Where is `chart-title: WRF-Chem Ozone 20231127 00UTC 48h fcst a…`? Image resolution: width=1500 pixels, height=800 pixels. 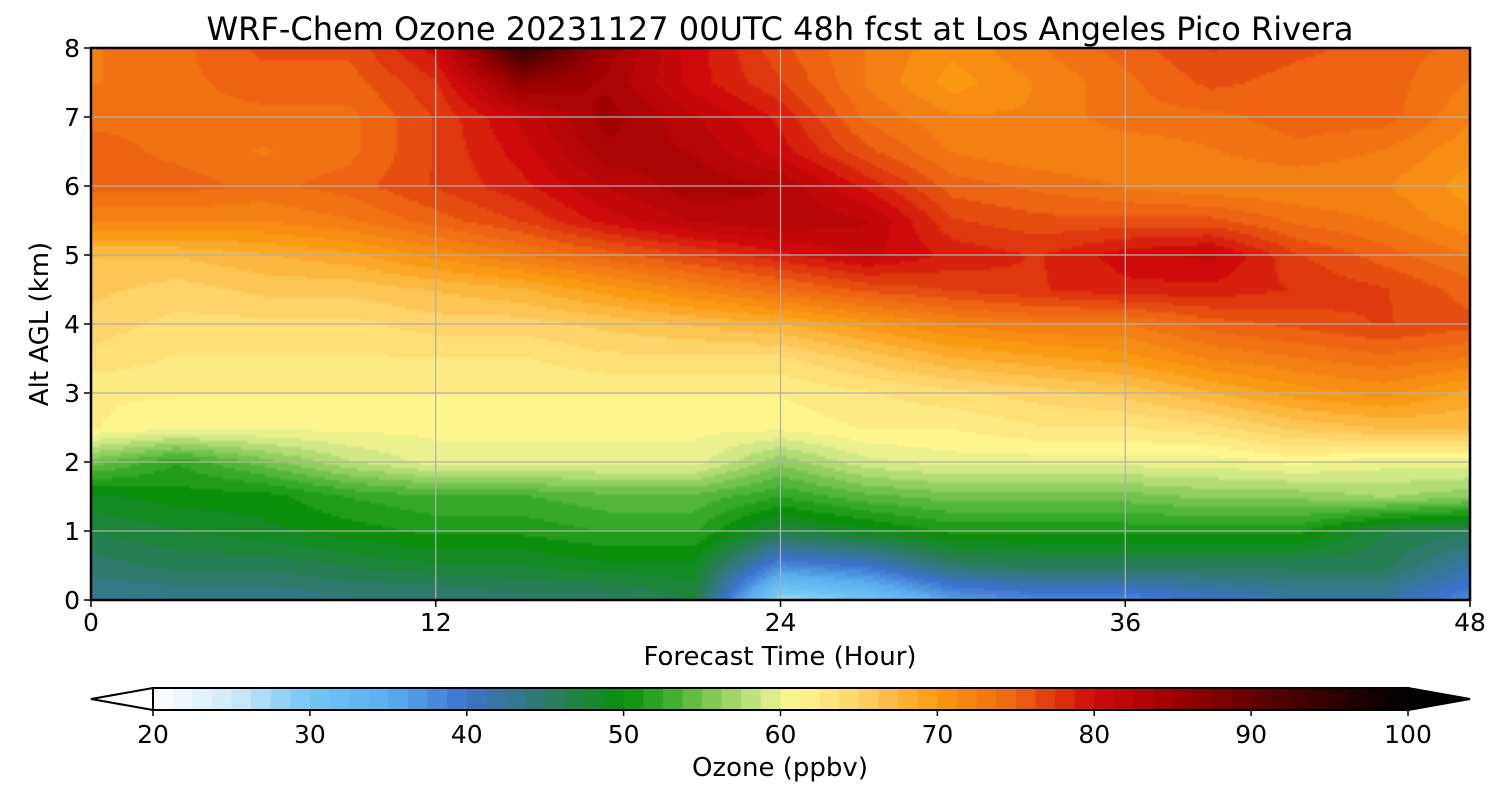 chart-title: WRF-Chem Ozone 20231127 00UTC 48h fcst a… is located at coordinates (780, 29).